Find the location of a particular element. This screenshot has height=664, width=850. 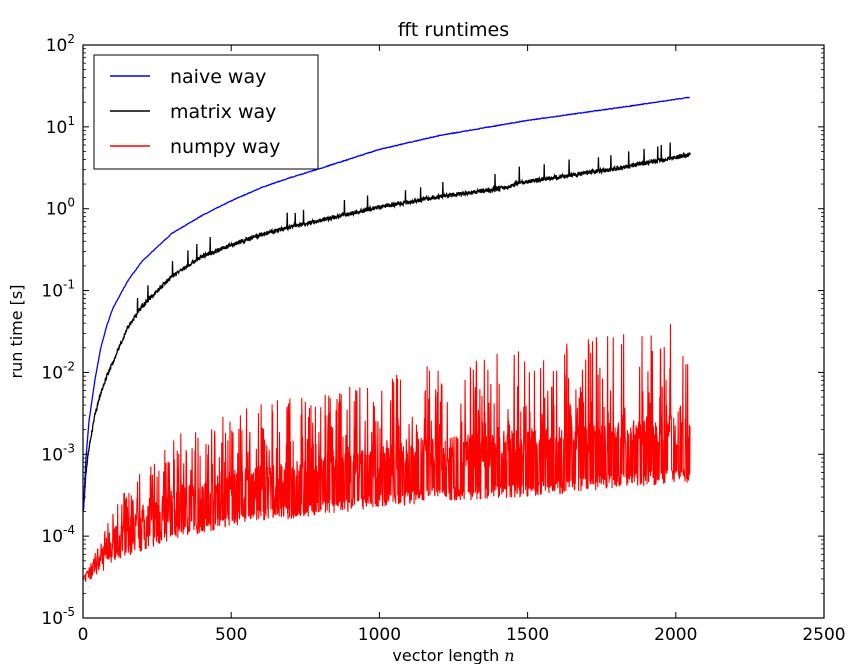

x-tick-label: 500 is located at coordinates (231, 635).